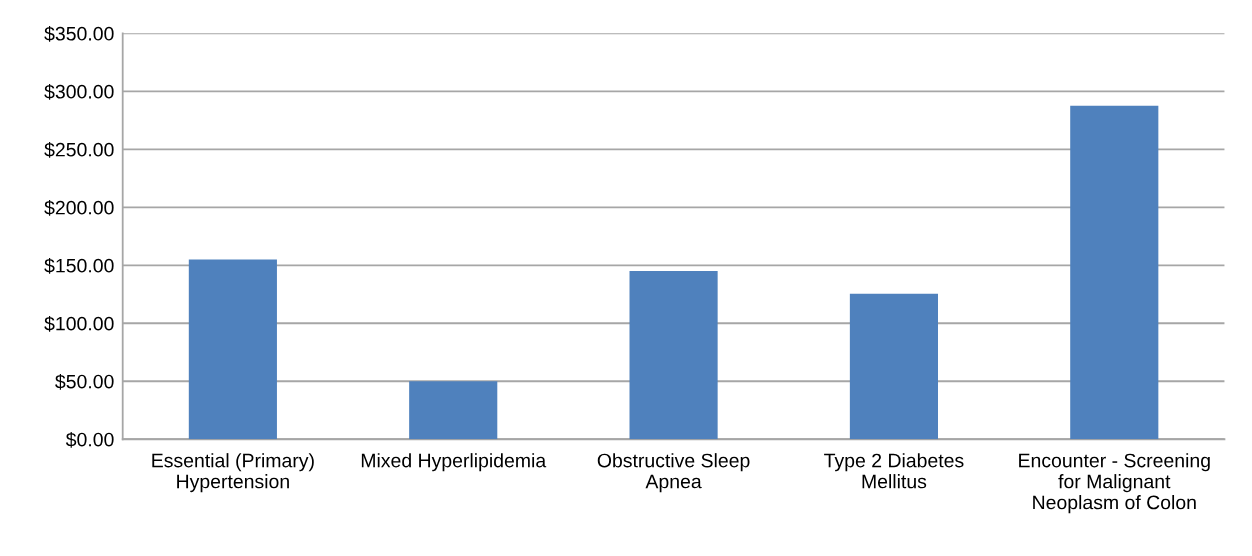 Image resolution: width=1252 pixels, height=556 pixels. Describe the element at coordinates (894, 471) in the screenshot. I see `x-tick-label: Type 2 Diabetes Mellitus` at that location.